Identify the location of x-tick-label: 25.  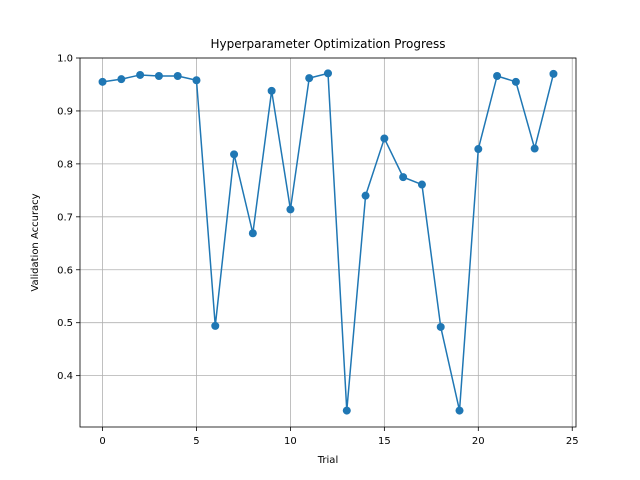
(572, 441).